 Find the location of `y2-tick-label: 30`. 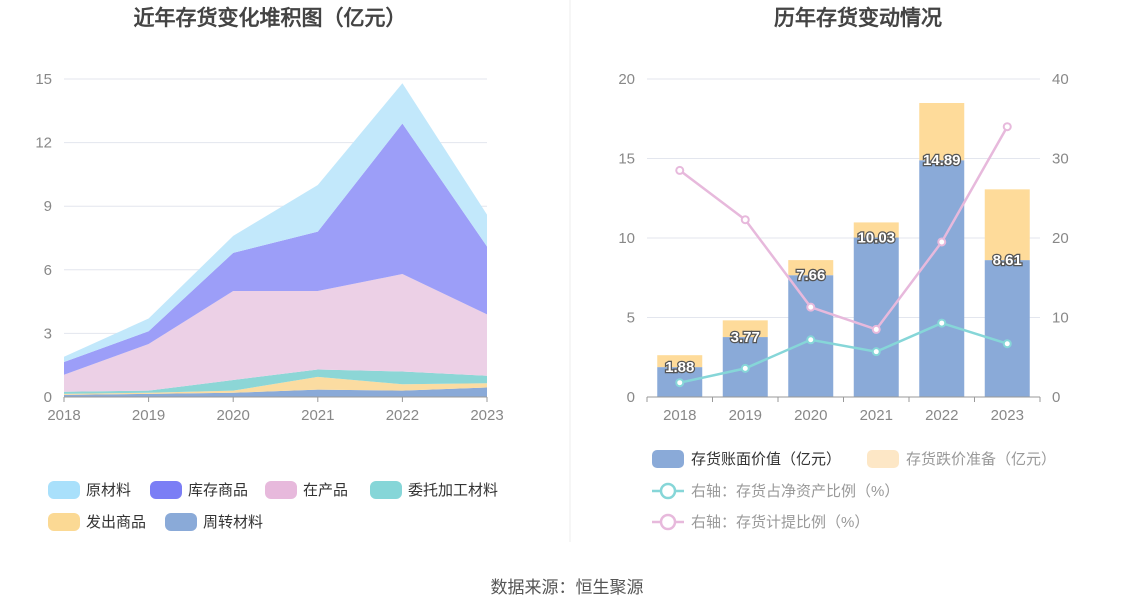

y2-tick-label: 30 is located at coordinates (1060, 159).